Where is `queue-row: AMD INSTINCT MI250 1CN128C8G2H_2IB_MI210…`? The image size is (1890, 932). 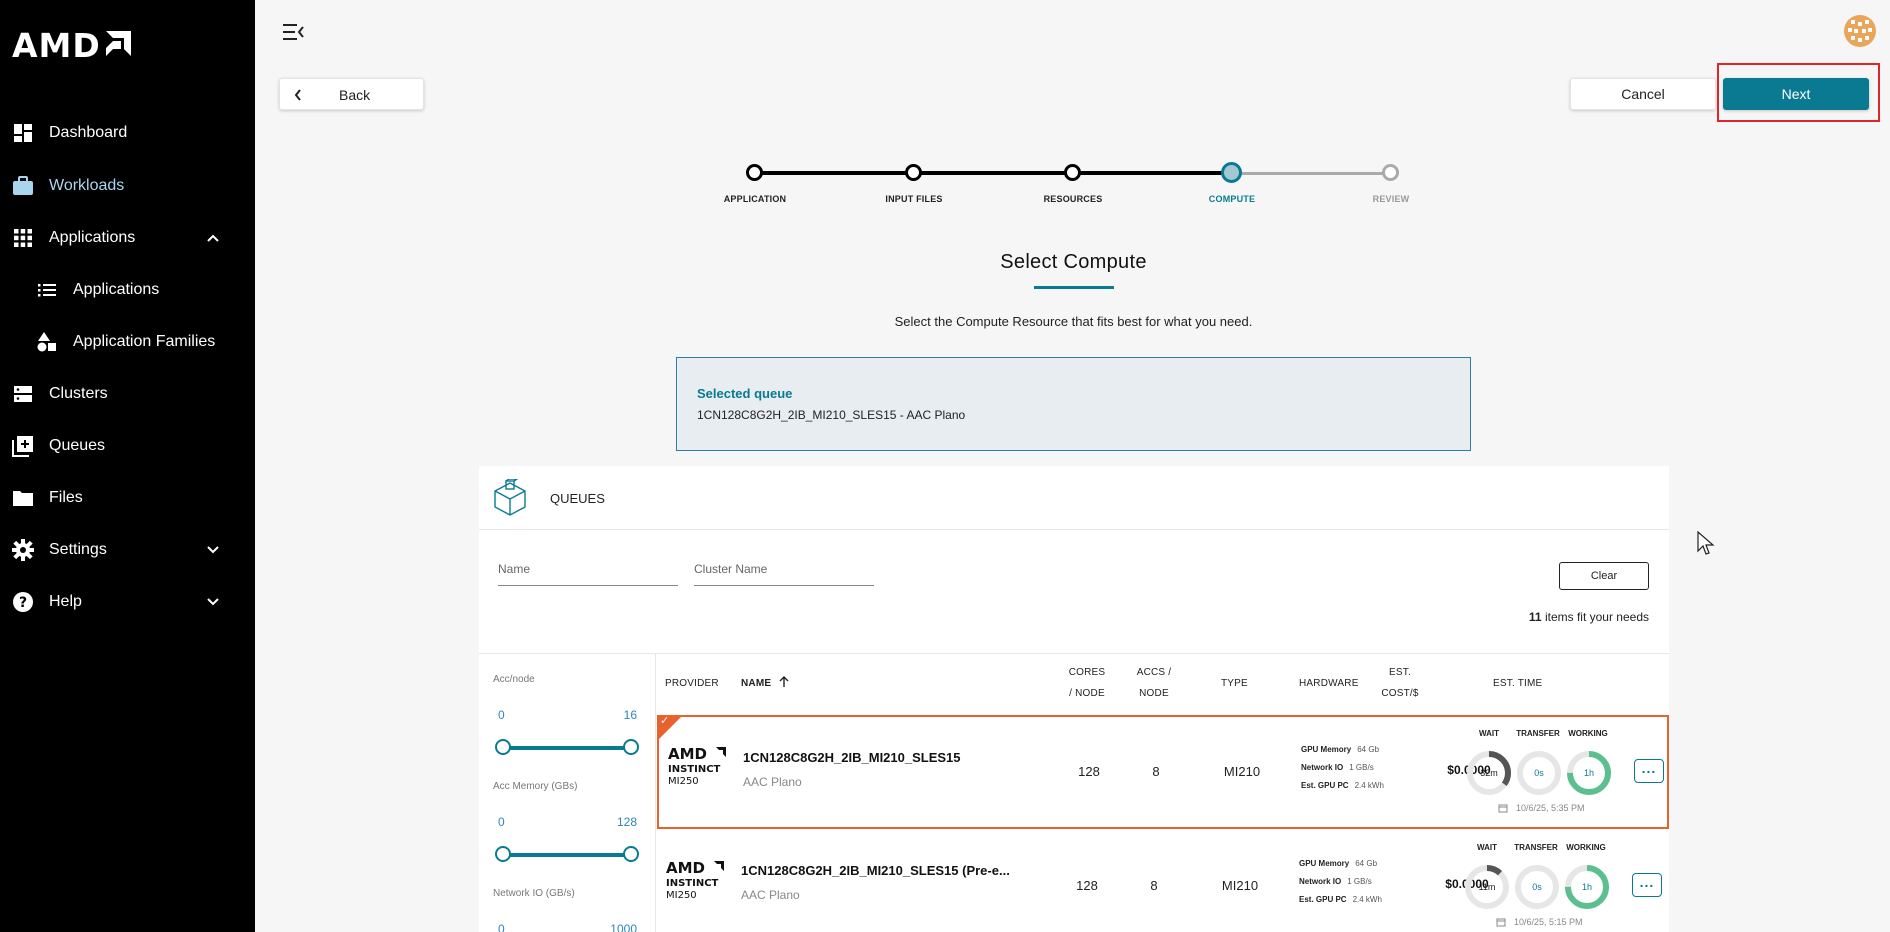
queue-row: AMD INSTINCT MI250 1CN128C8G2H_2IB_MI210… is located at coordinates (1163, 881).